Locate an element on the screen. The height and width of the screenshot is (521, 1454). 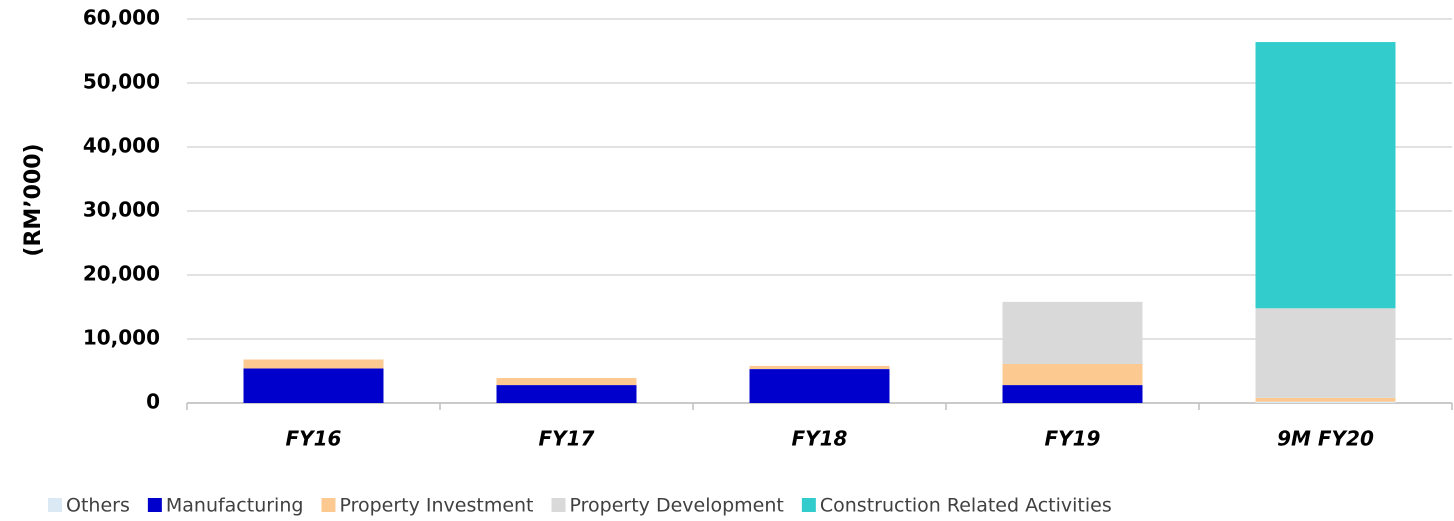
y-tick-label: 0 is located at coordinates (153, 402).